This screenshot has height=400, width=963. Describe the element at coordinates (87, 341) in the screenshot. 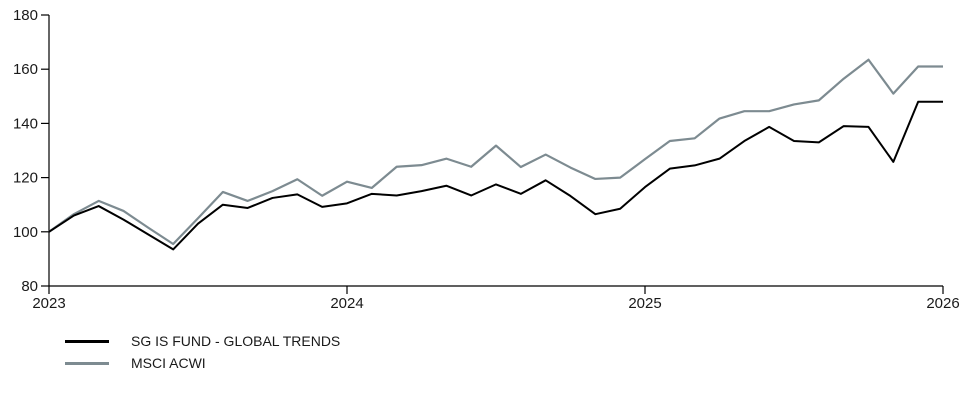

I see `legend-swatch-fund` at that location.